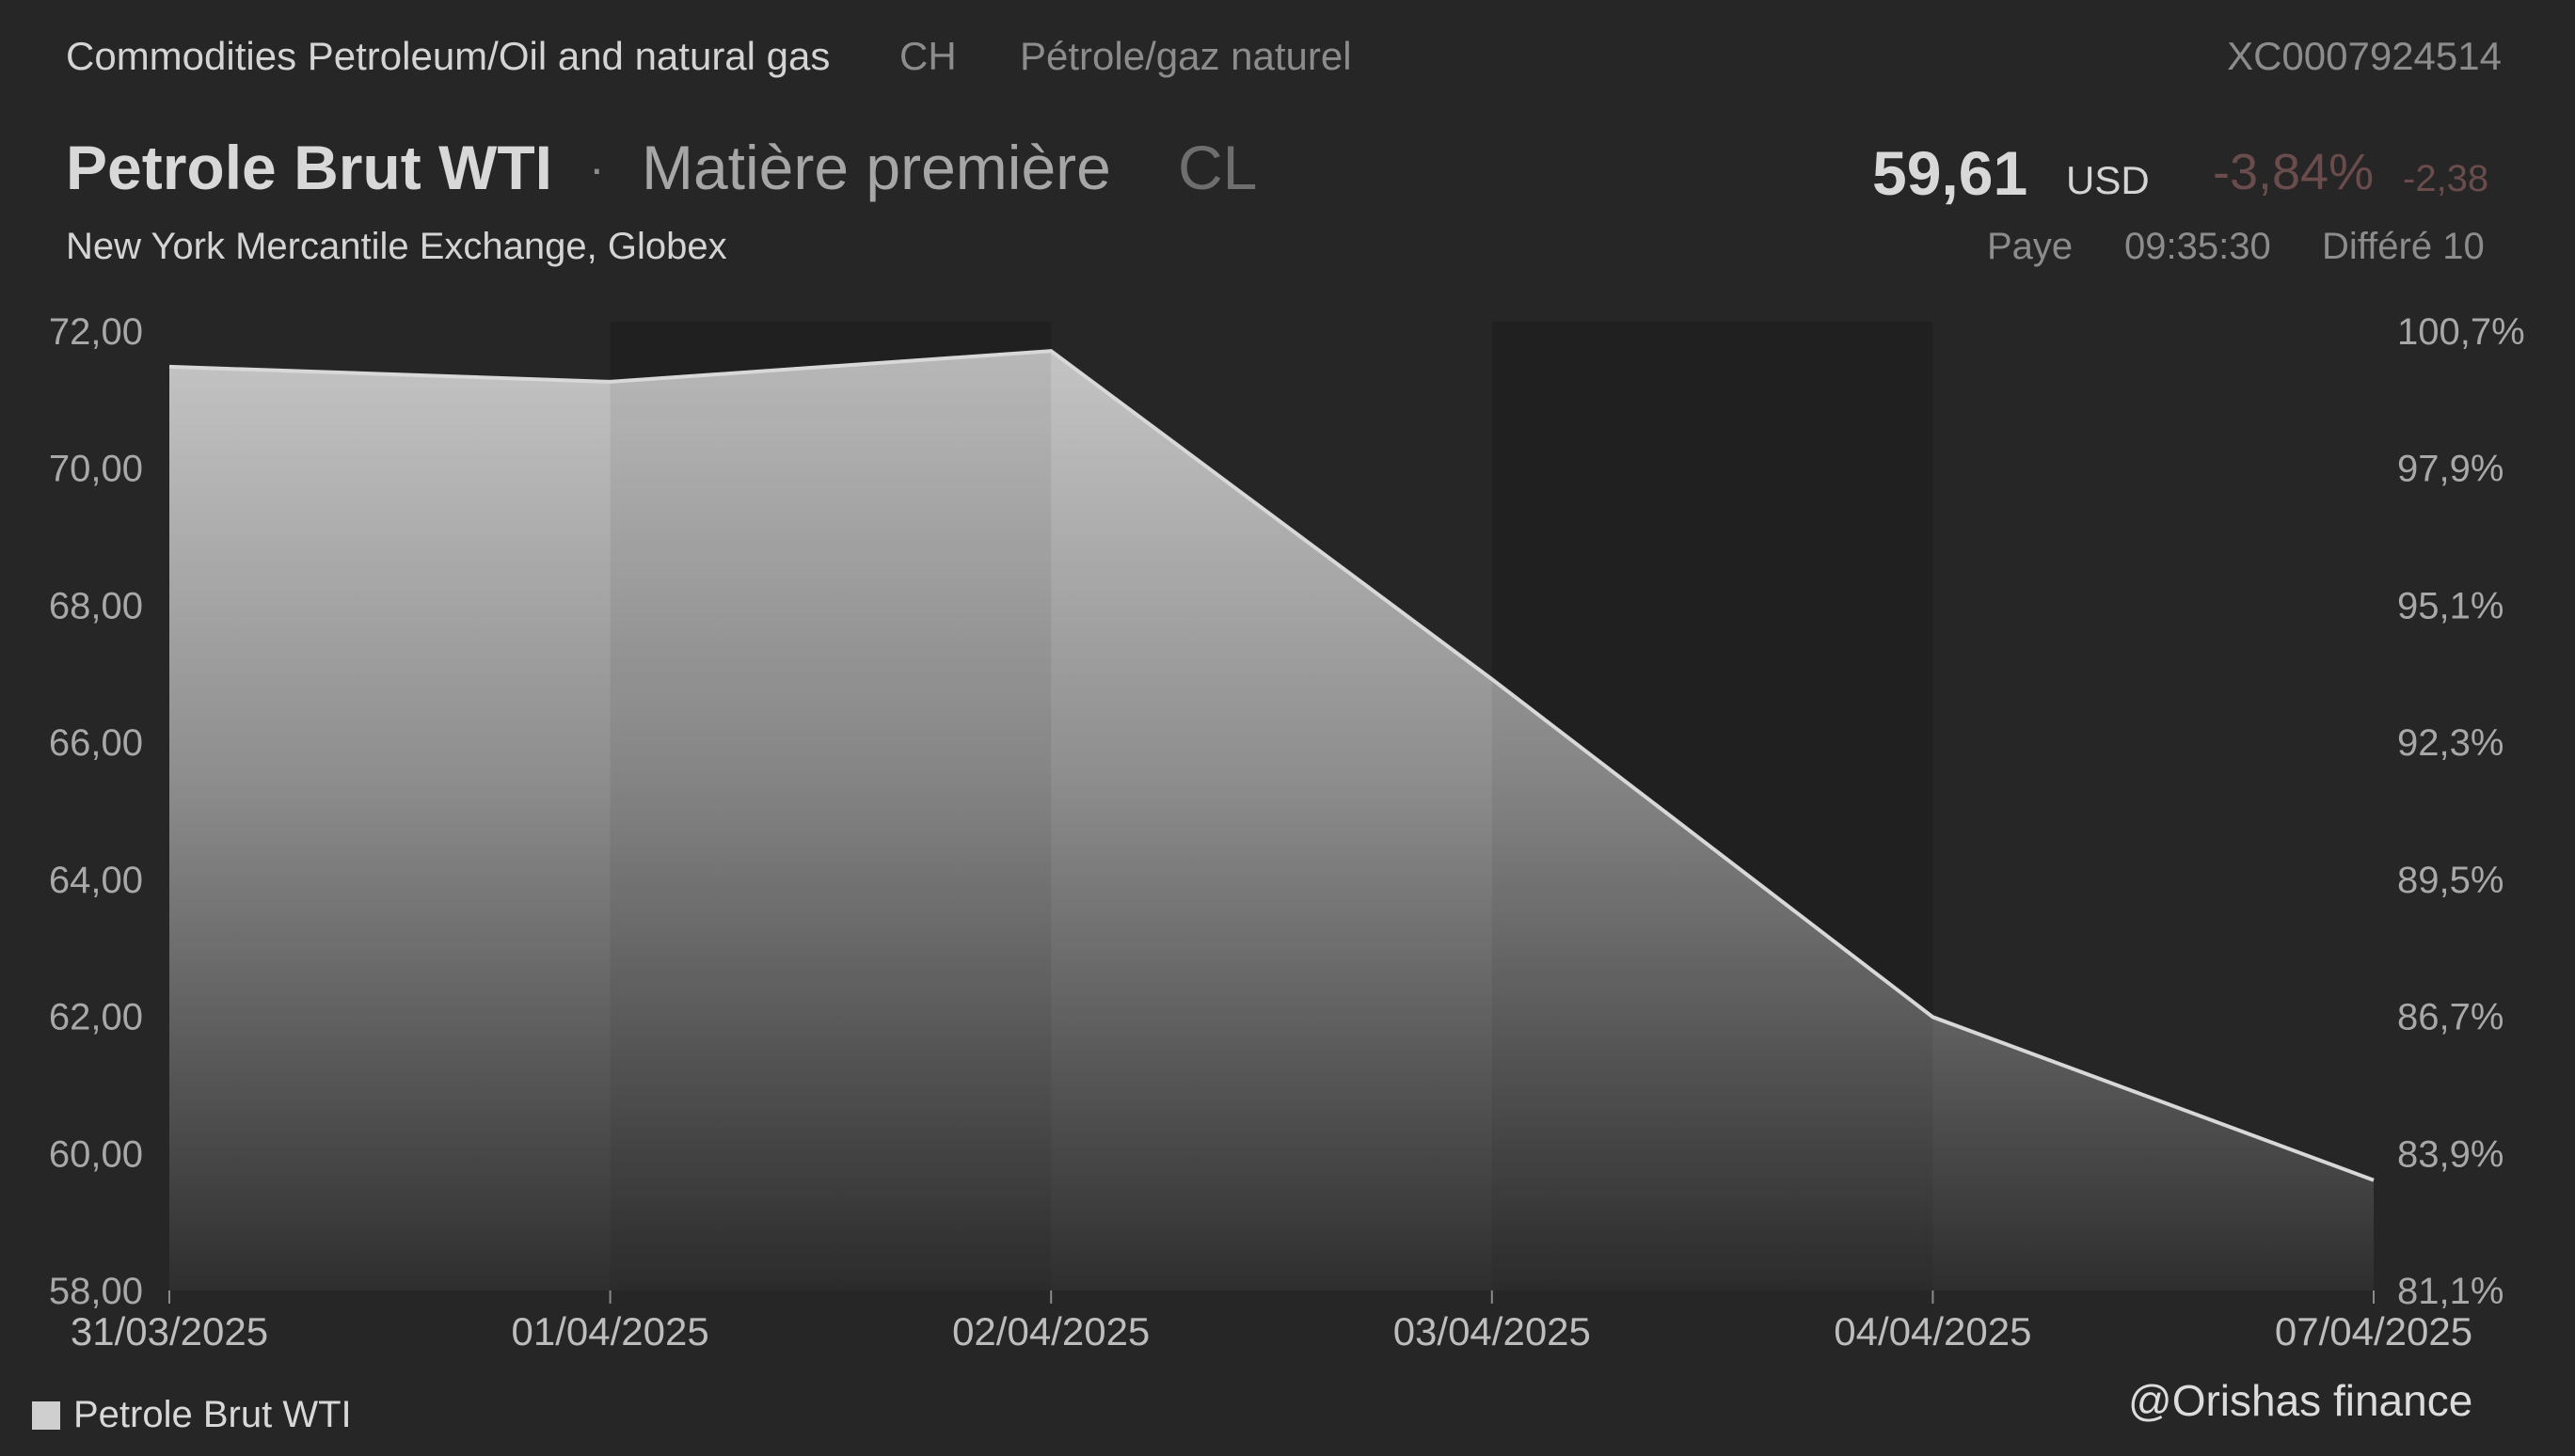 The width and height of the screenshot is (2575, 1456). I want to click on legend-label: Petrole Brut WTI, so click(212, 1414).